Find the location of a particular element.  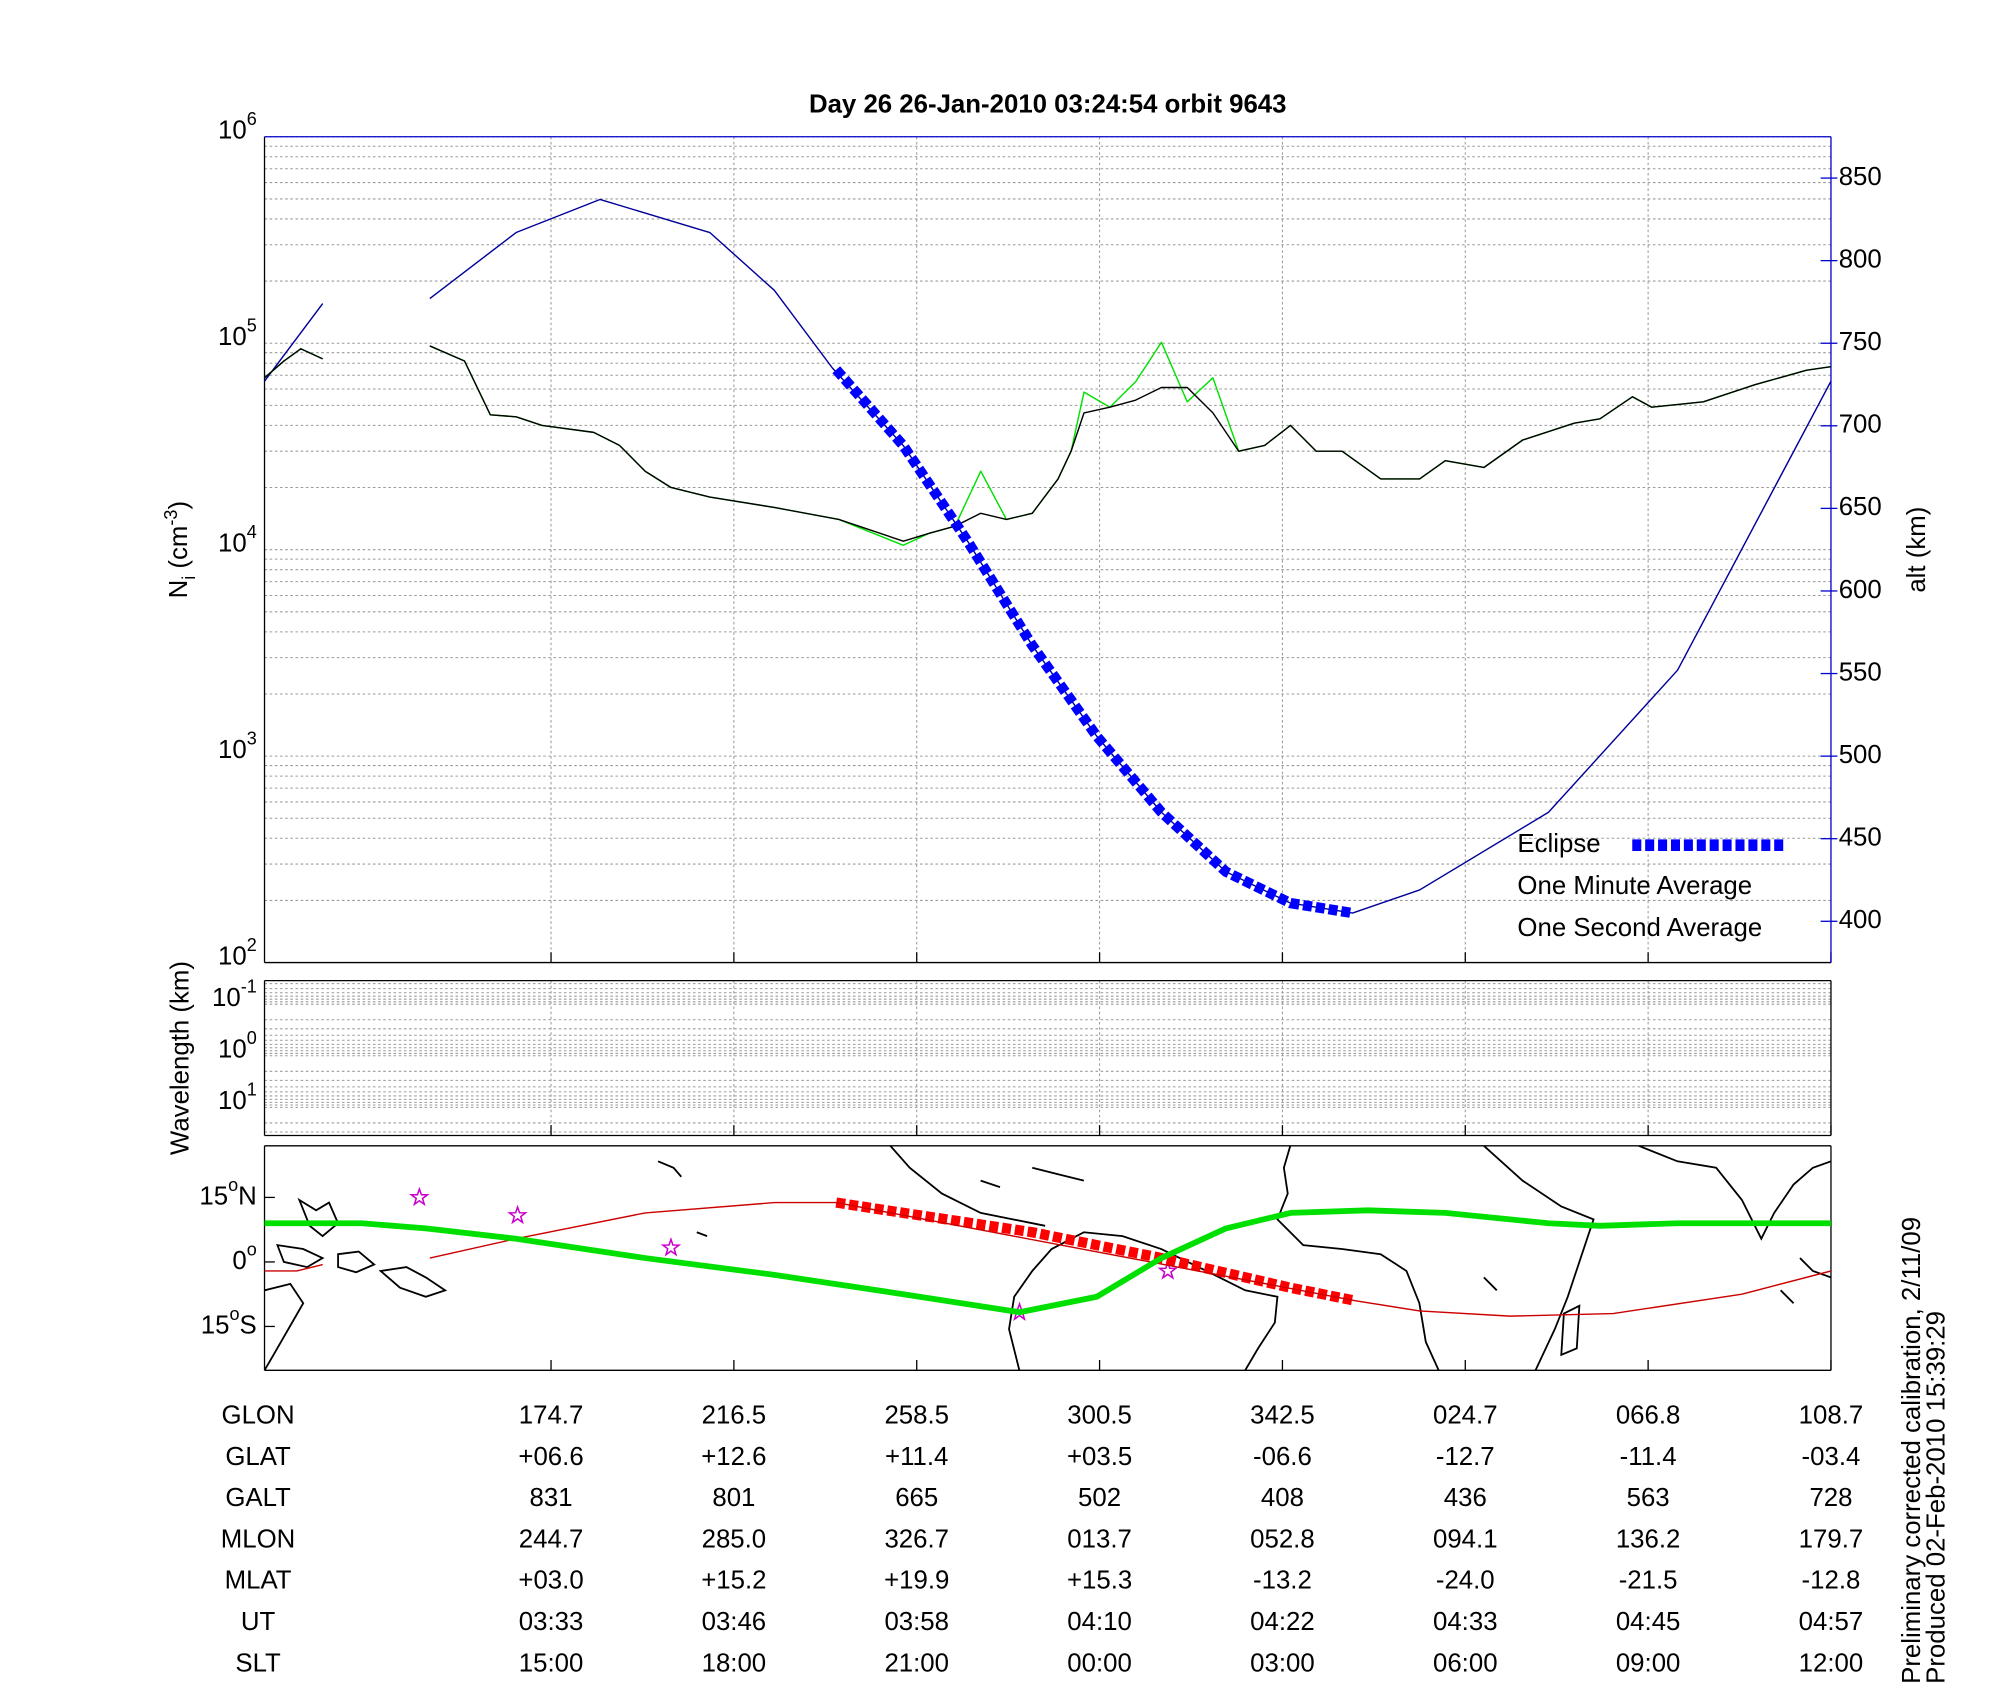

cell: 179.7 is located at coordinates (1831, 1539).